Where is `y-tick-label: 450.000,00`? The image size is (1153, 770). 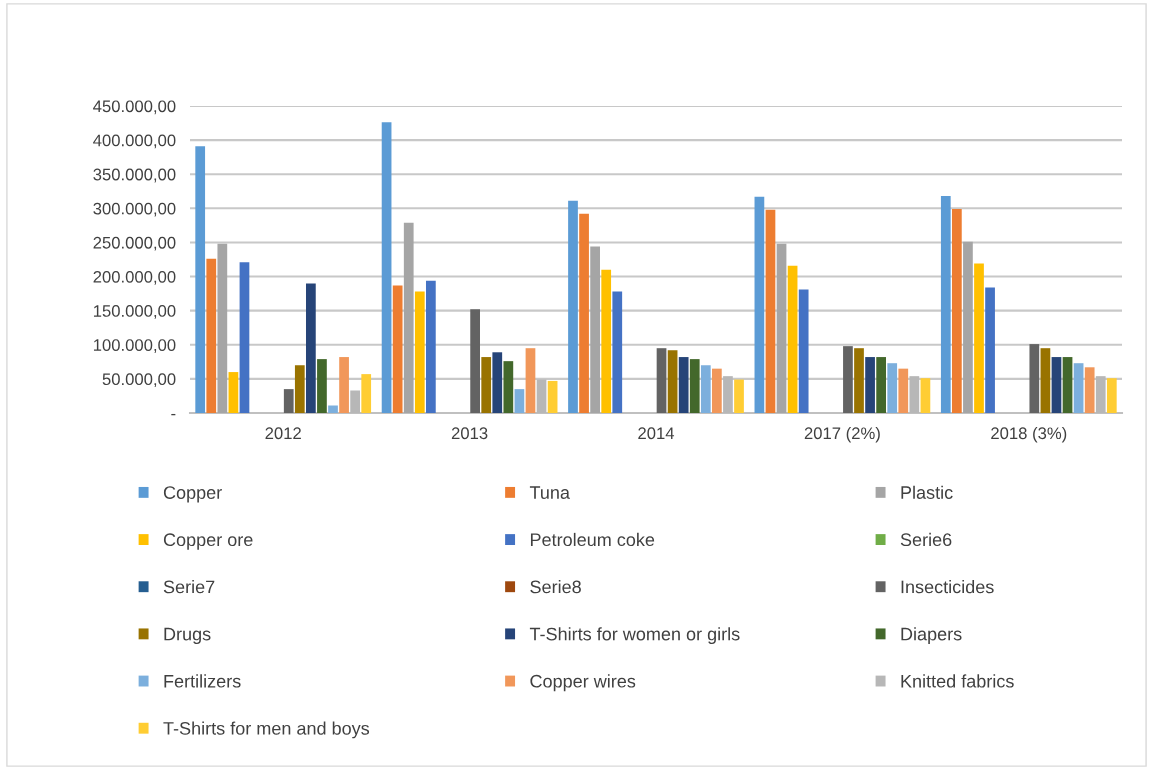
y-tick-label: 450.000,00 is located at coordinates (134, 107).